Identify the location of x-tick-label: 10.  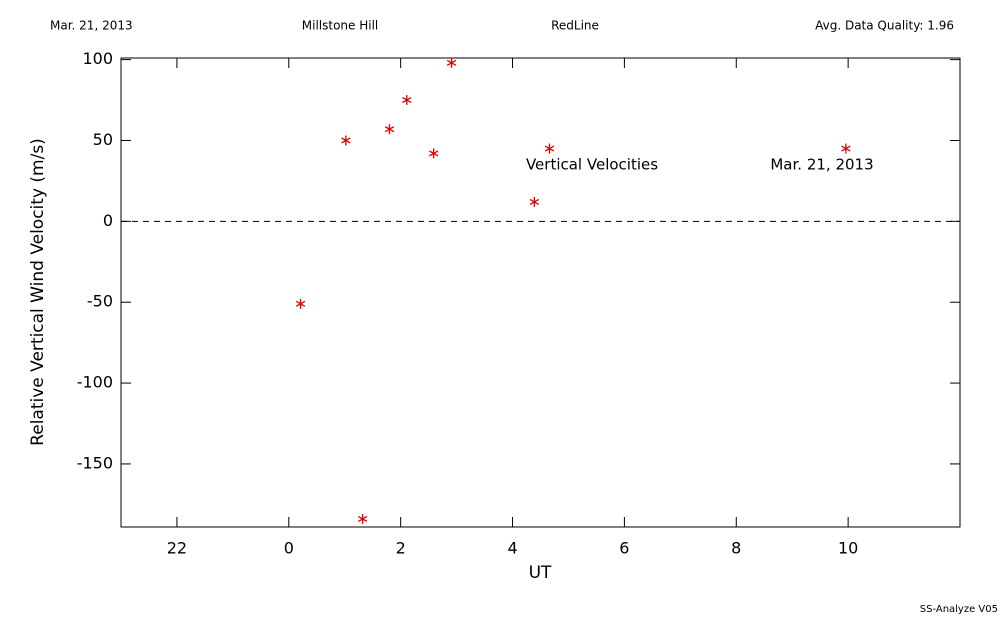
(848, 548).